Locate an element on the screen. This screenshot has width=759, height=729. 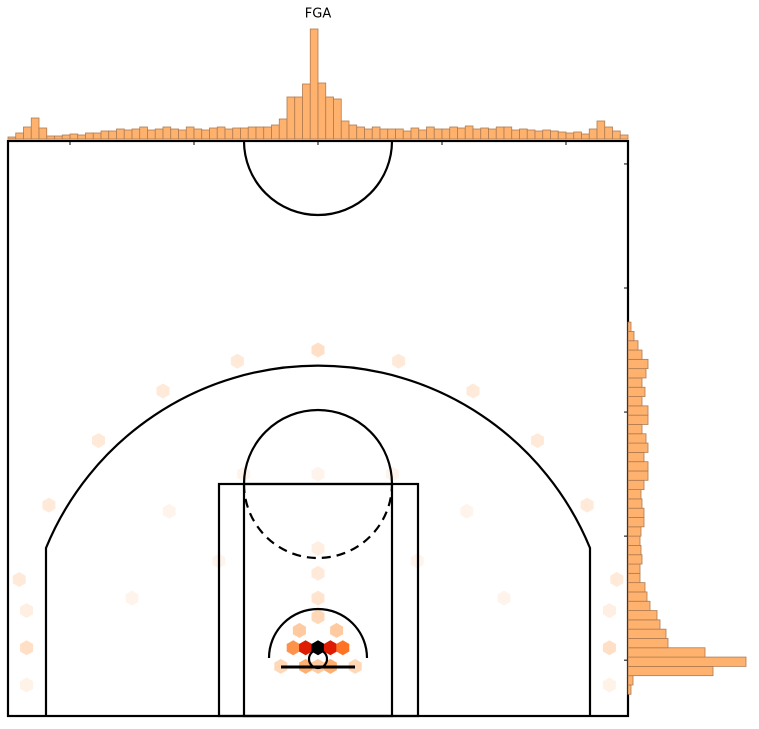
free-throw-arc-dashed is located at coordinates (318, 521).